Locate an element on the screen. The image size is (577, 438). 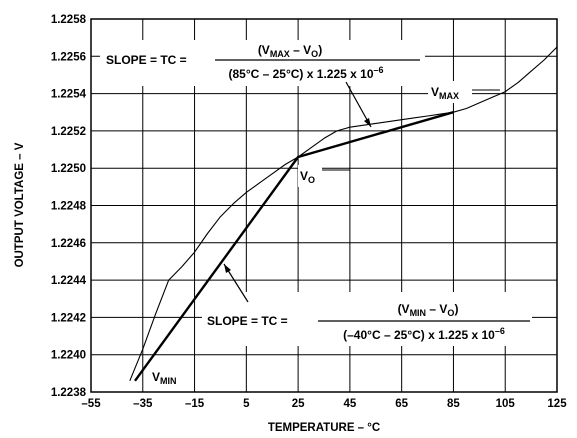
vo-label: VO is located at coordinates (307, 177).